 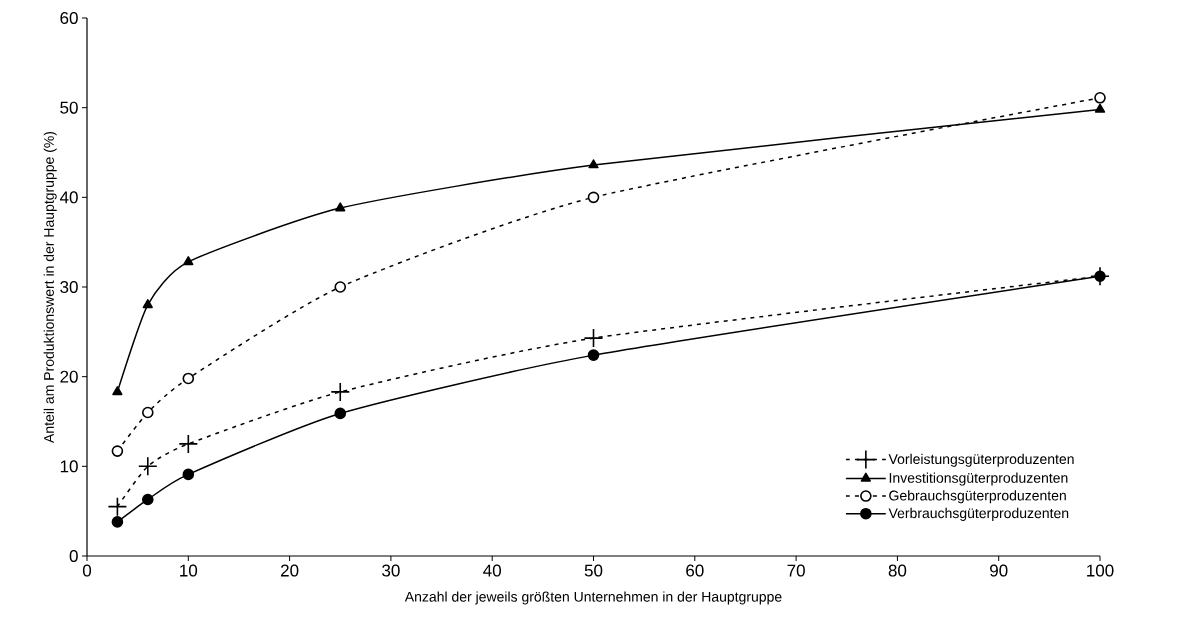 I want to click on x-tick-label: 80, so click(x=897, y=570).